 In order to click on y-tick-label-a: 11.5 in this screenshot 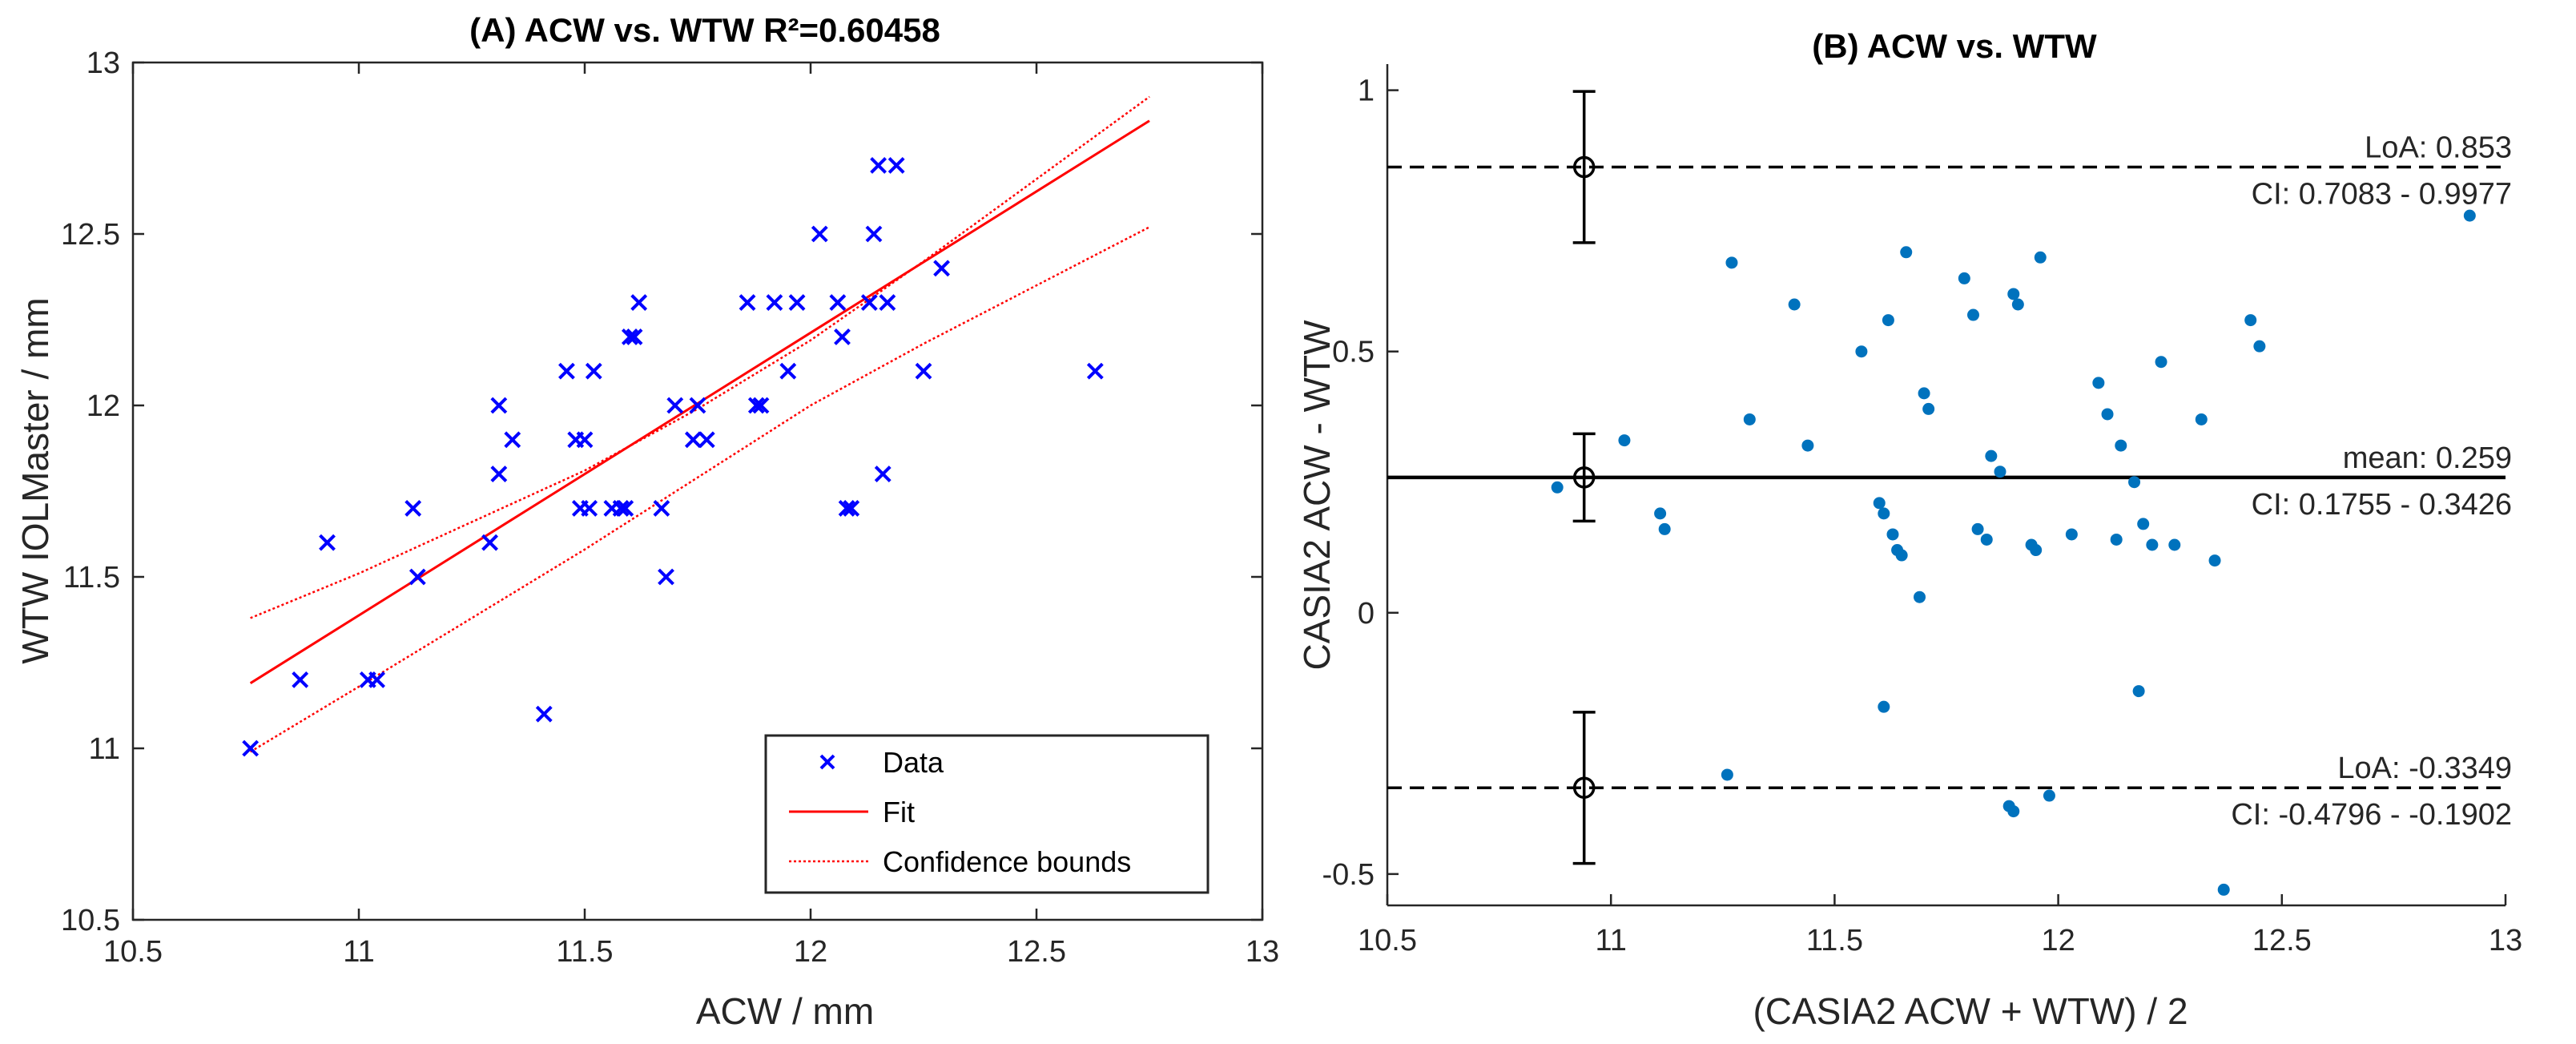, I will do `click(91, 578)`.